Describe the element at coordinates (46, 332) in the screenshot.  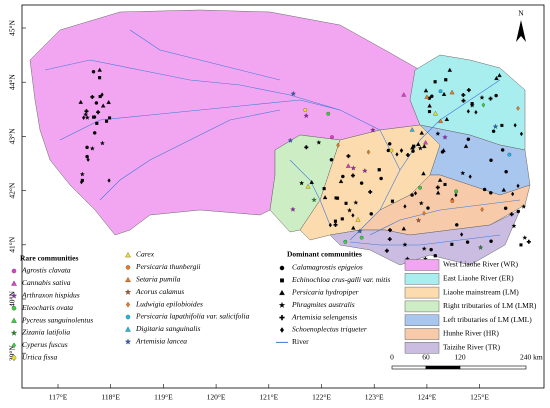
I see `legend-label: Zizania latifolia` at that location.